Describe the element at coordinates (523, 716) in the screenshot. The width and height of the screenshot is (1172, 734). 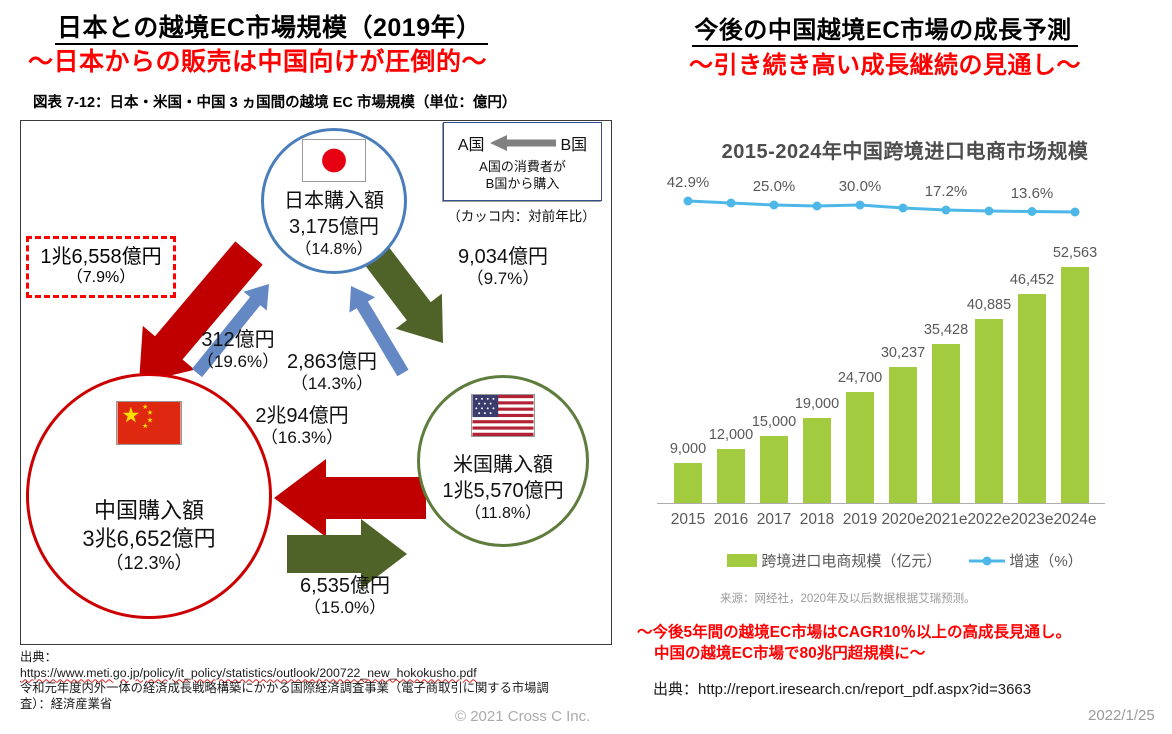
I see `footer-copyright: © 2021 Cross C Inc.` at that location.